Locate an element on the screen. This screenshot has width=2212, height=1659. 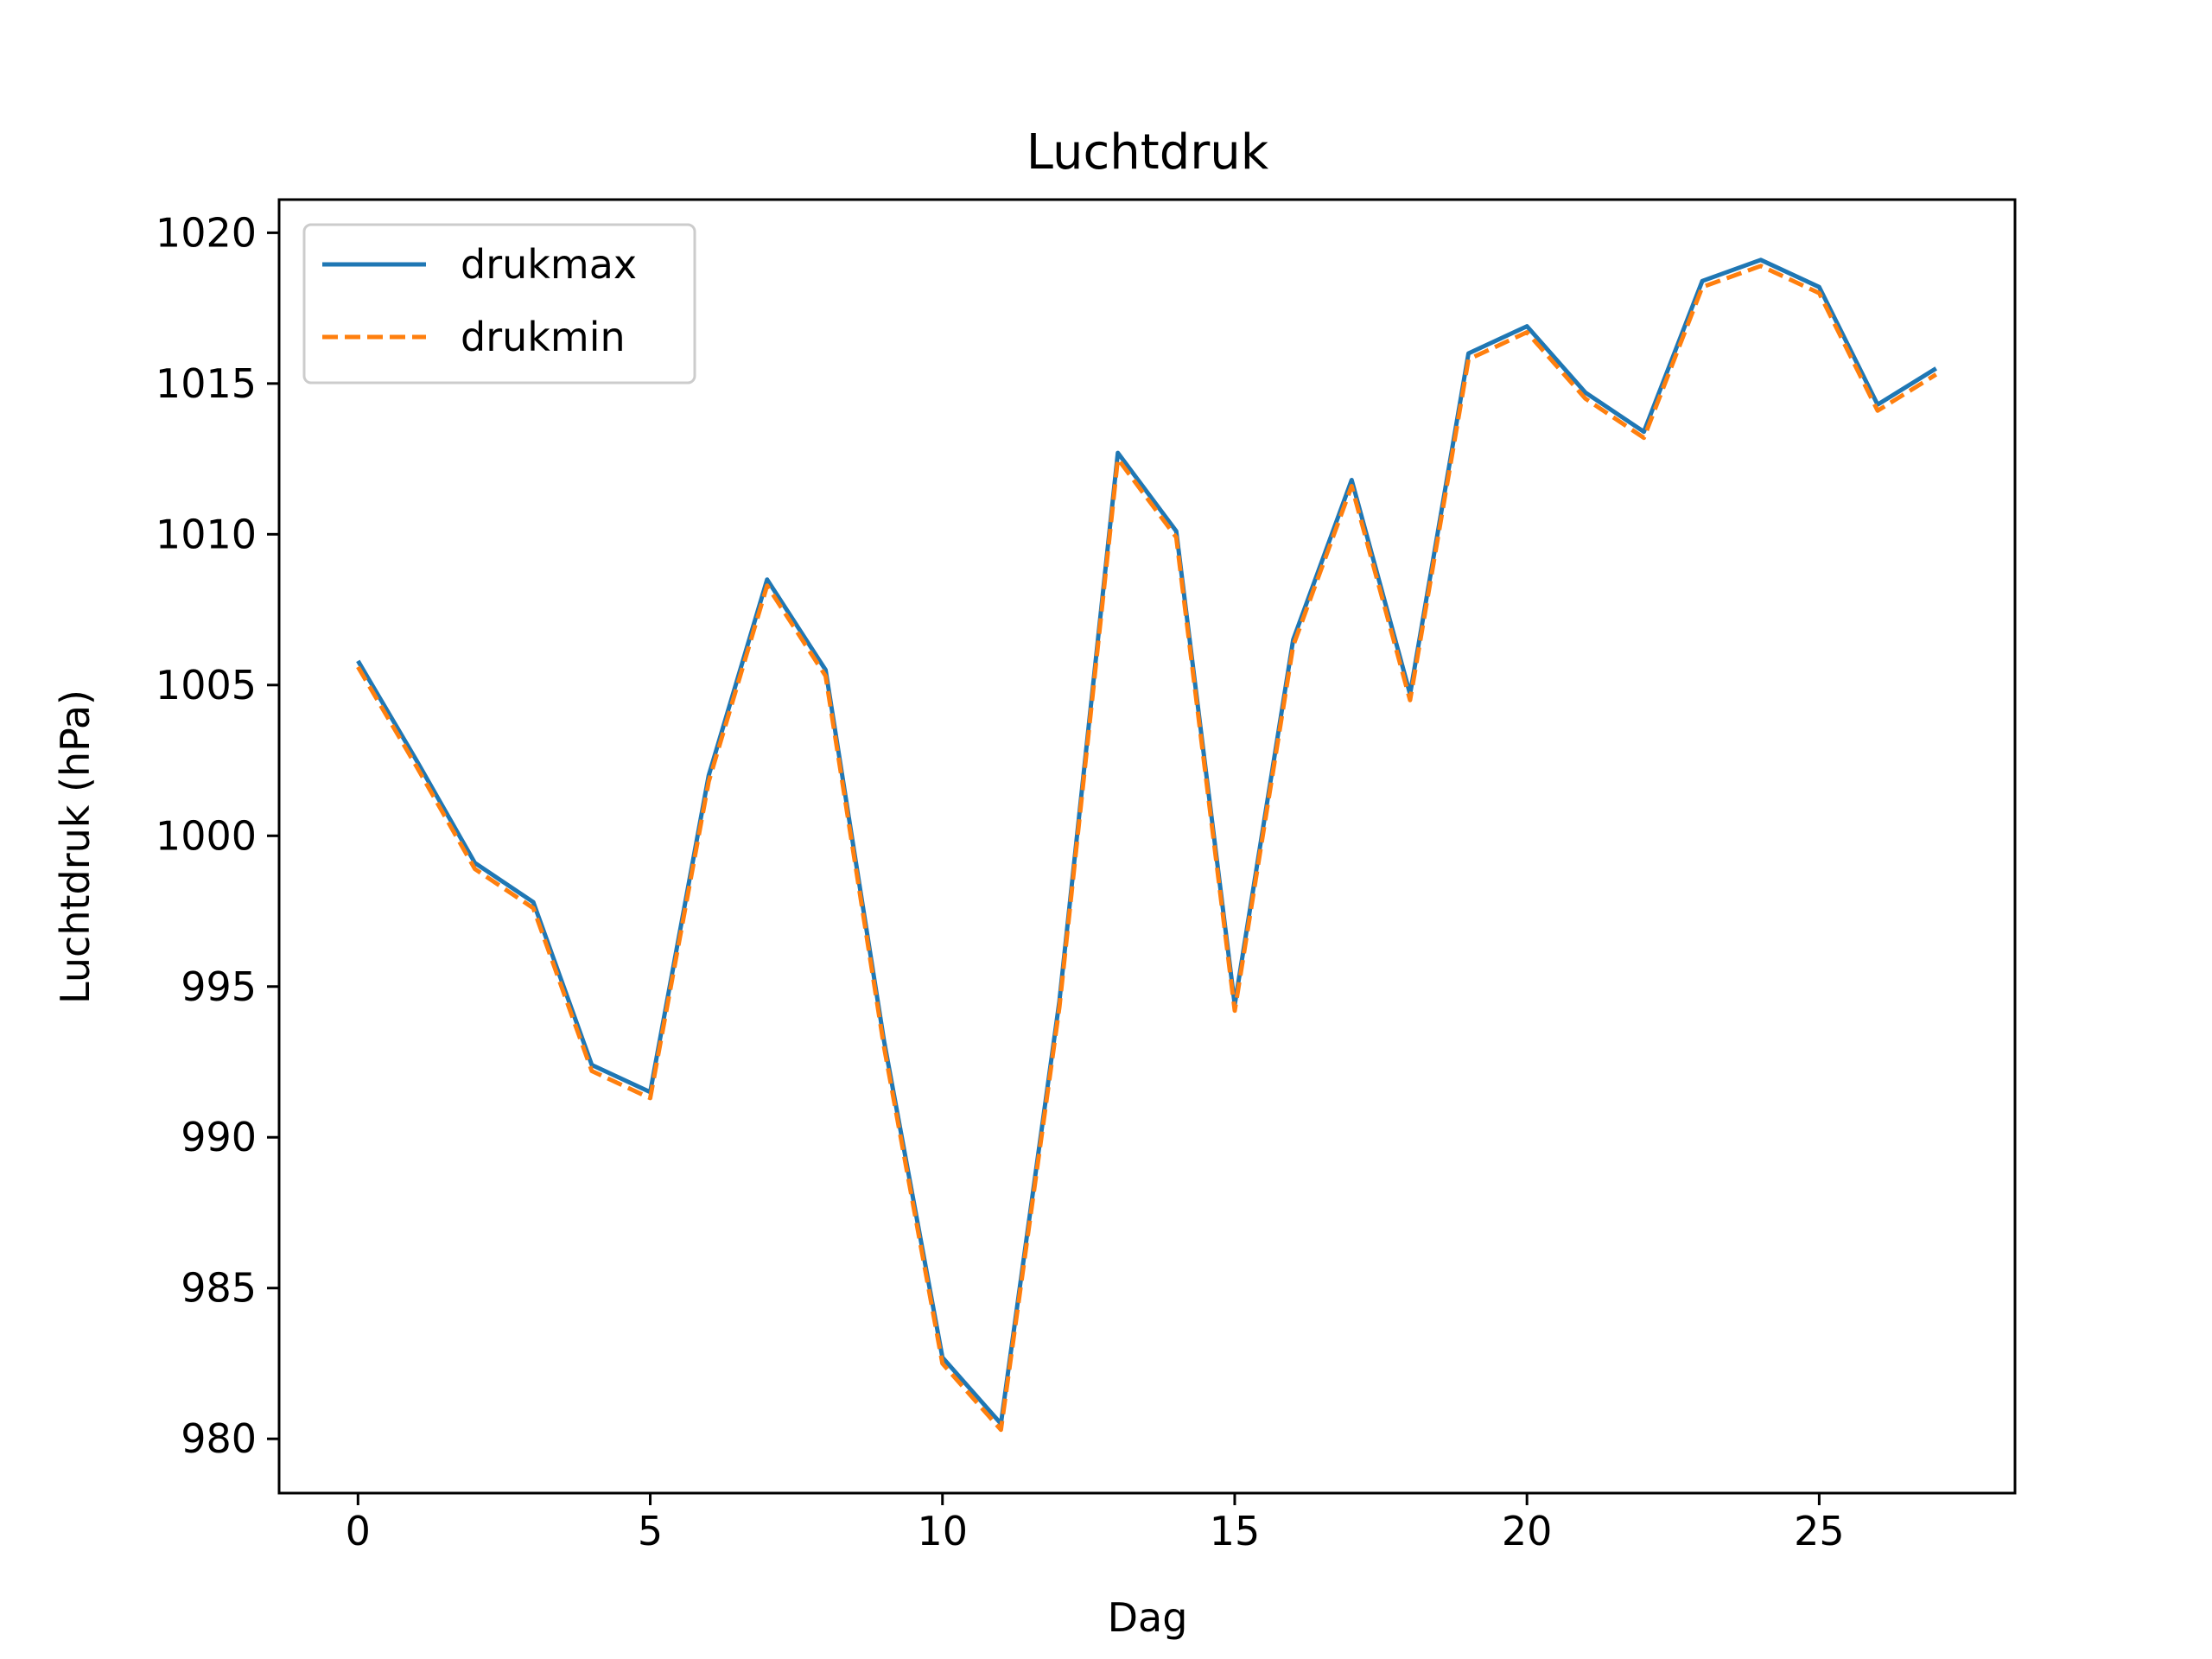
x-tick-label: 0 is located at coordinates (358, 1531).